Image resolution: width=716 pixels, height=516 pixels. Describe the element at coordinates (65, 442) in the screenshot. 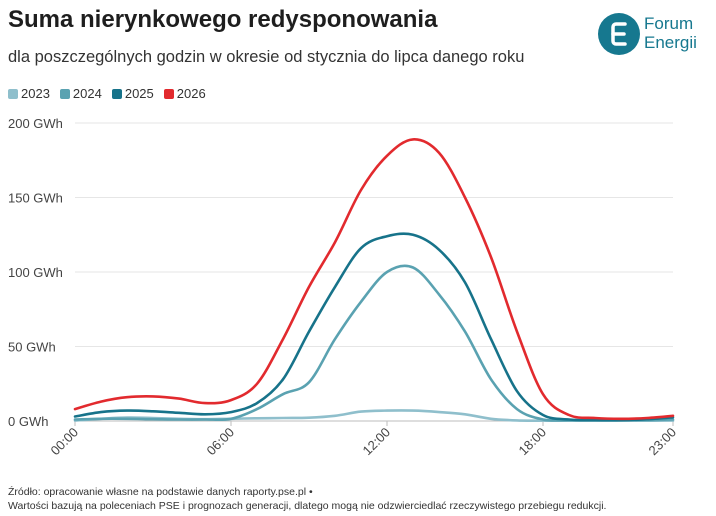

I see `x-tick-label: 00:00` at that location.